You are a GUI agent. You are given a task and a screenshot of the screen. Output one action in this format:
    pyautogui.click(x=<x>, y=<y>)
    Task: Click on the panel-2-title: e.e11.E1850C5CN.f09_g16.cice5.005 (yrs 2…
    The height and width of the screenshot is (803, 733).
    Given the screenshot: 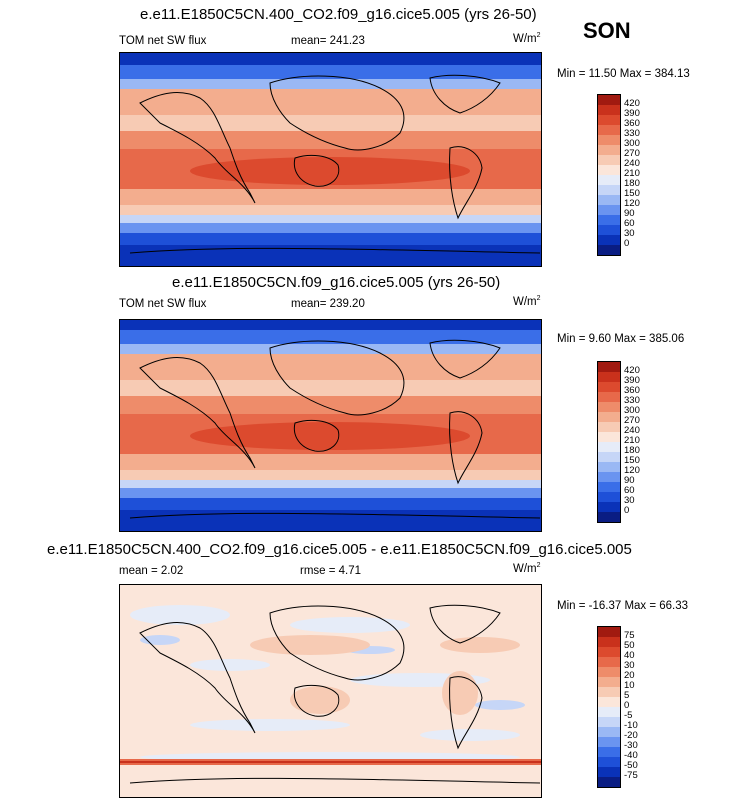 What is the action you would take?
    pyautogui.click(x=336, y=282)
    